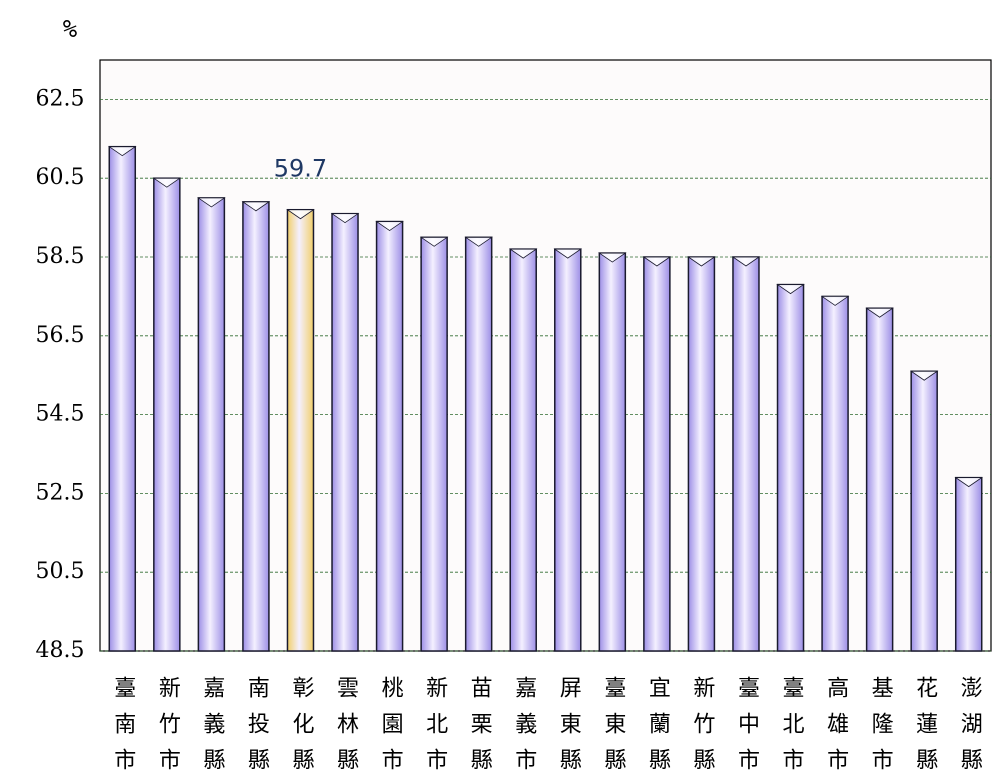 This screenshot has width=992, height=778. Describe the element at coordinates (702, 727) in the screenshot. I see `x-tick-label: 新竹縣` at that location.